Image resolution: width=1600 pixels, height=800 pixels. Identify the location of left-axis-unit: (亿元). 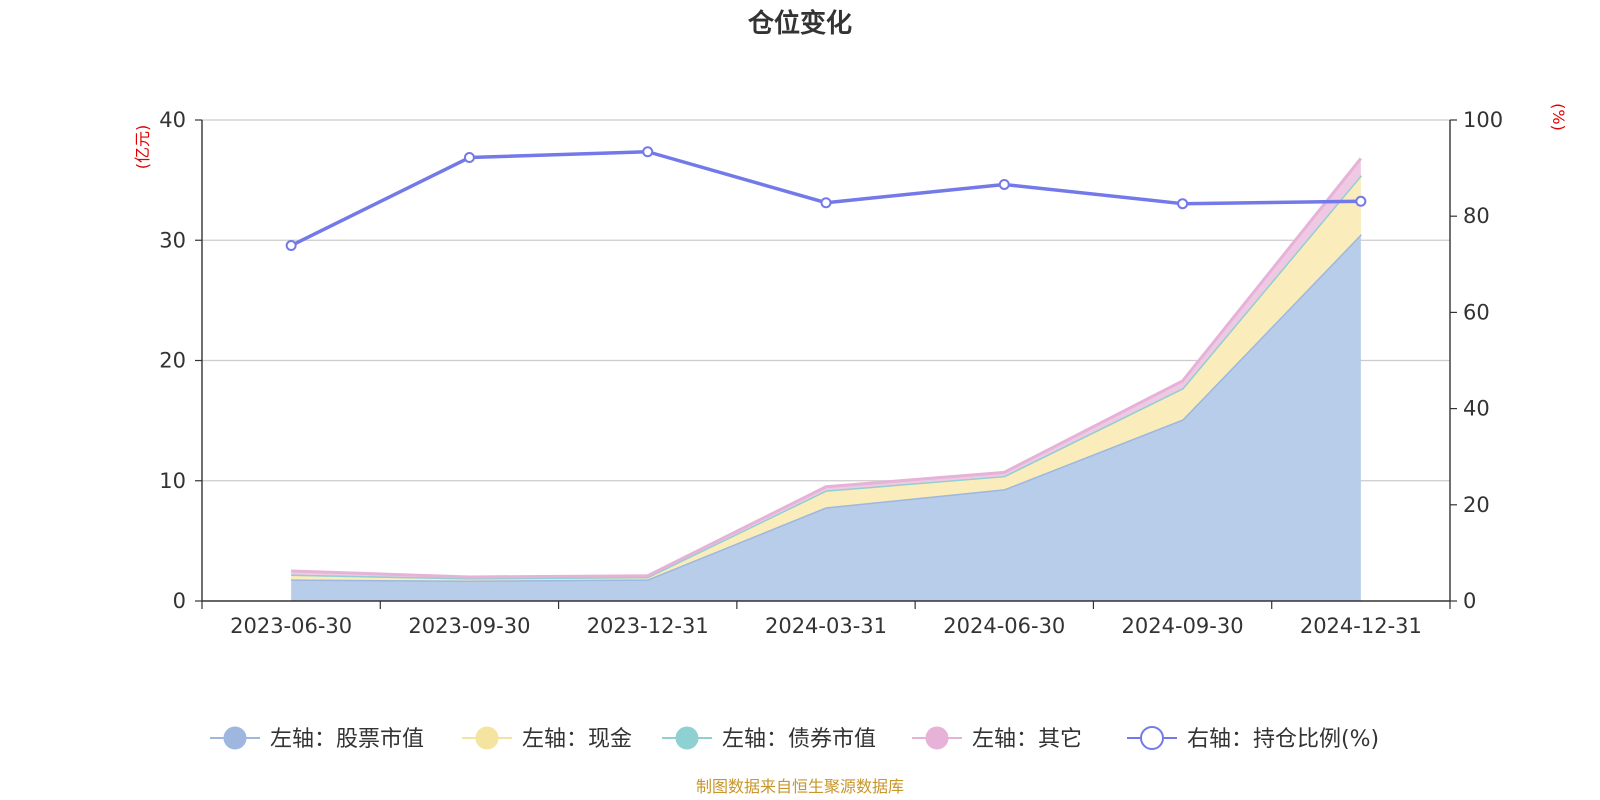
(142, 147).